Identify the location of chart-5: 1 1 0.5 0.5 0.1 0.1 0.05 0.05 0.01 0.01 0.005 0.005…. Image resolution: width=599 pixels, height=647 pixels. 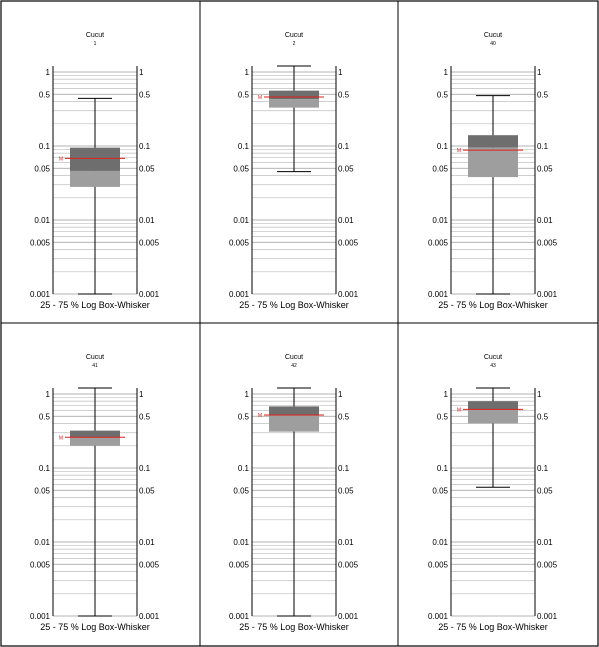
(294, 493).